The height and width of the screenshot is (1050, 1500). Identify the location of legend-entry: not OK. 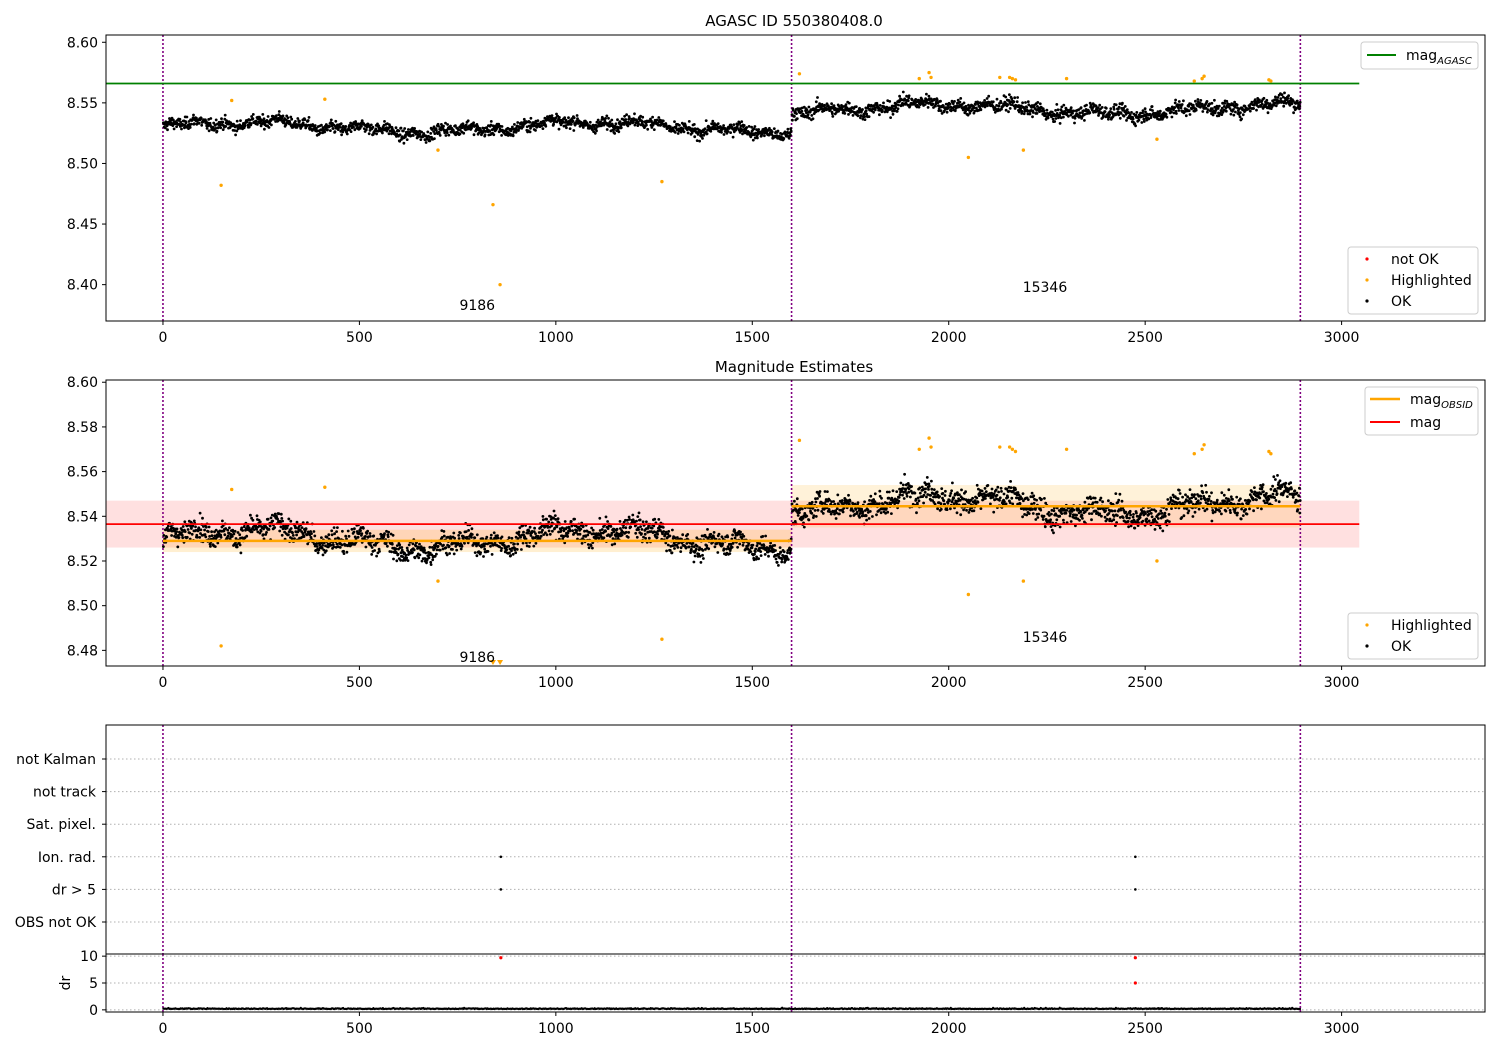
(1415, 260).